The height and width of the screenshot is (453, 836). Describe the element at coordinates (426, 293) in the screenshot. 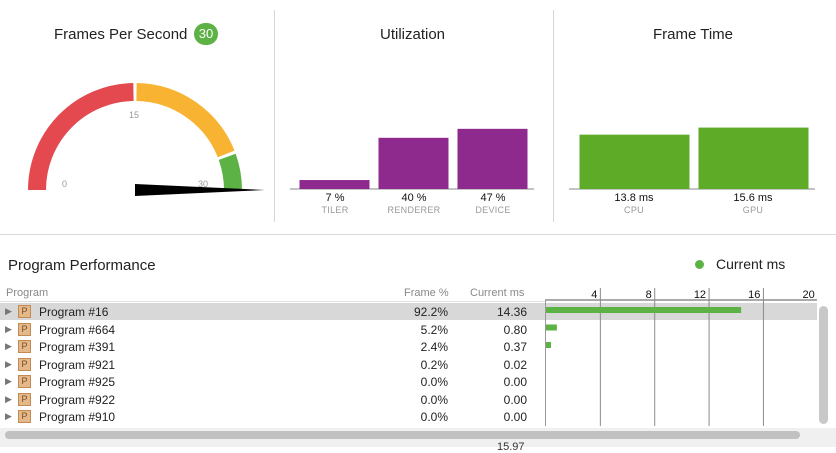

I see `column-header-frame-pct: Frame %` at that location.